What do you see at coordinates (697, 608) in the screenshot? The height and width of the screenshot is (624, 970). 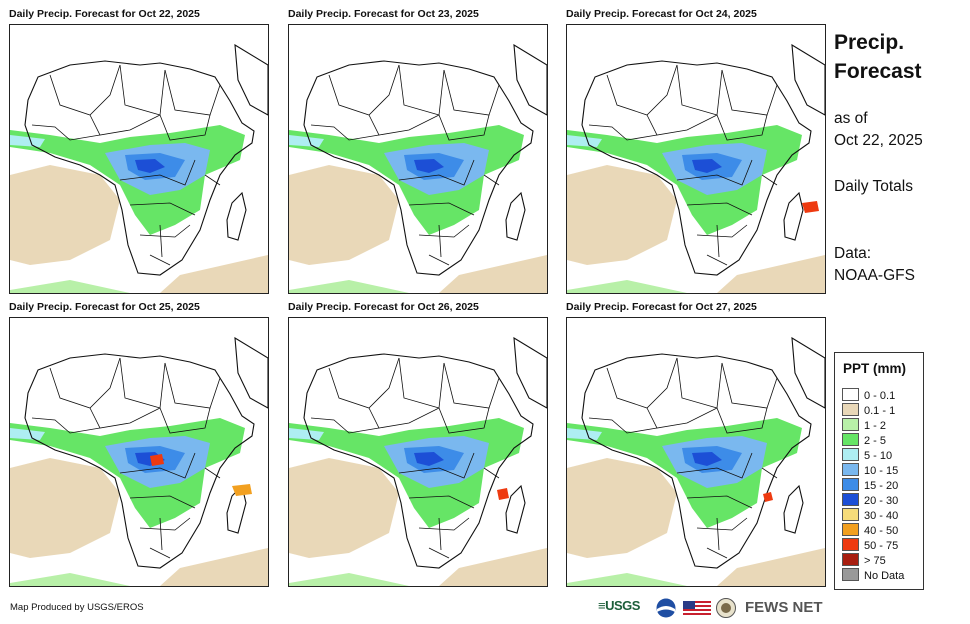 I see `us-flag-icon` at bounding box center [697, 608].